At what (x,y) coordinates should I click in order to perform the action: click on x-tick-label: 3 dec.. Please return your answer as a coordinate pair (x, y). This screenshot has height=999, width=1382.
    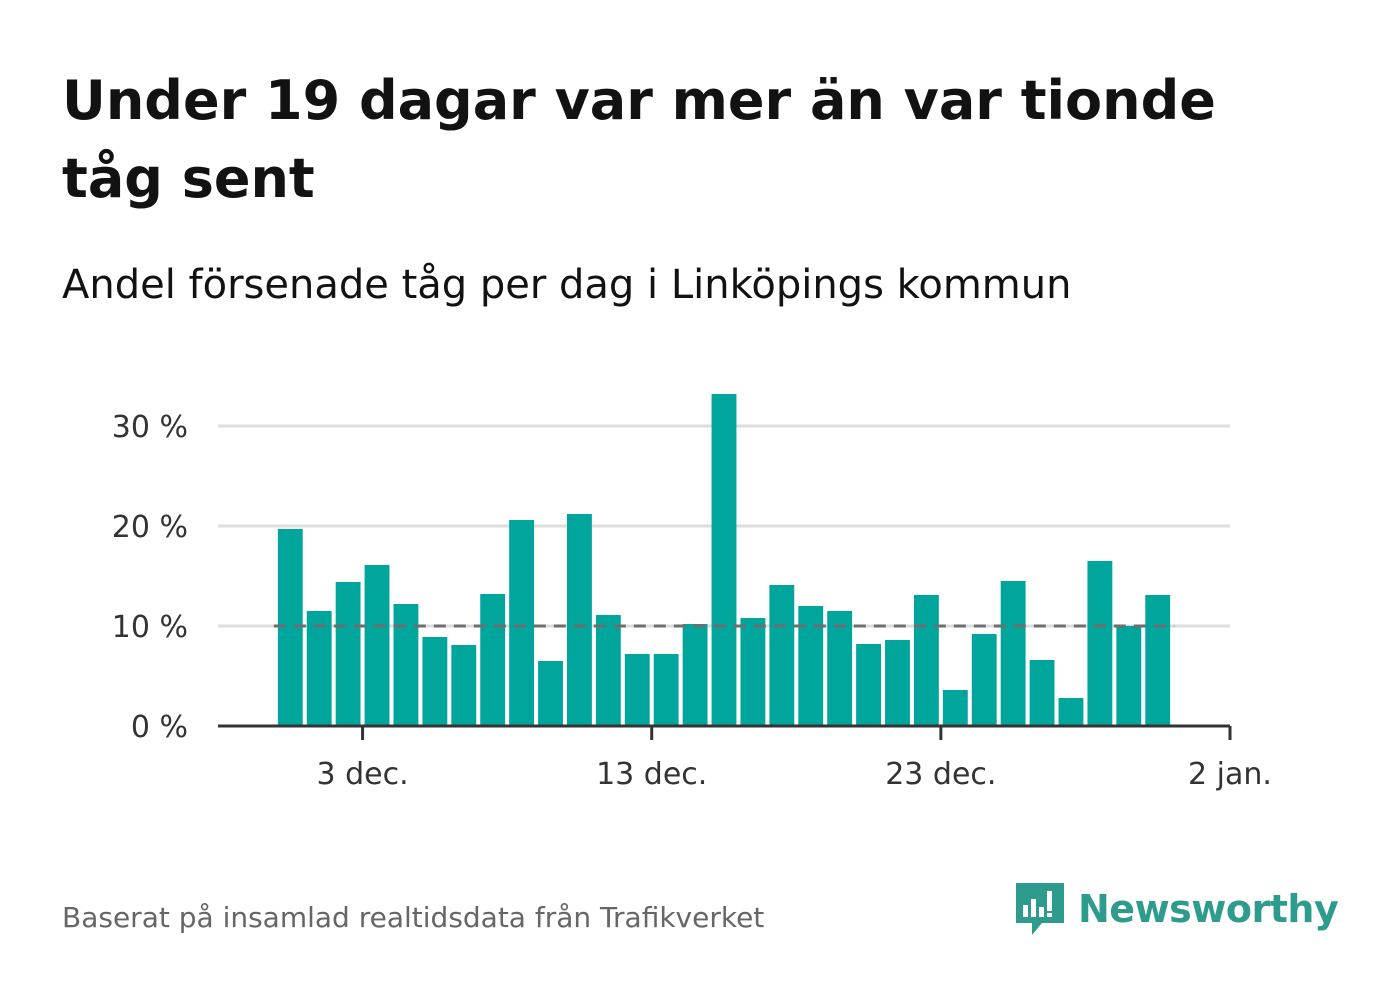
    Looking at the image, I should click on (362, 774).